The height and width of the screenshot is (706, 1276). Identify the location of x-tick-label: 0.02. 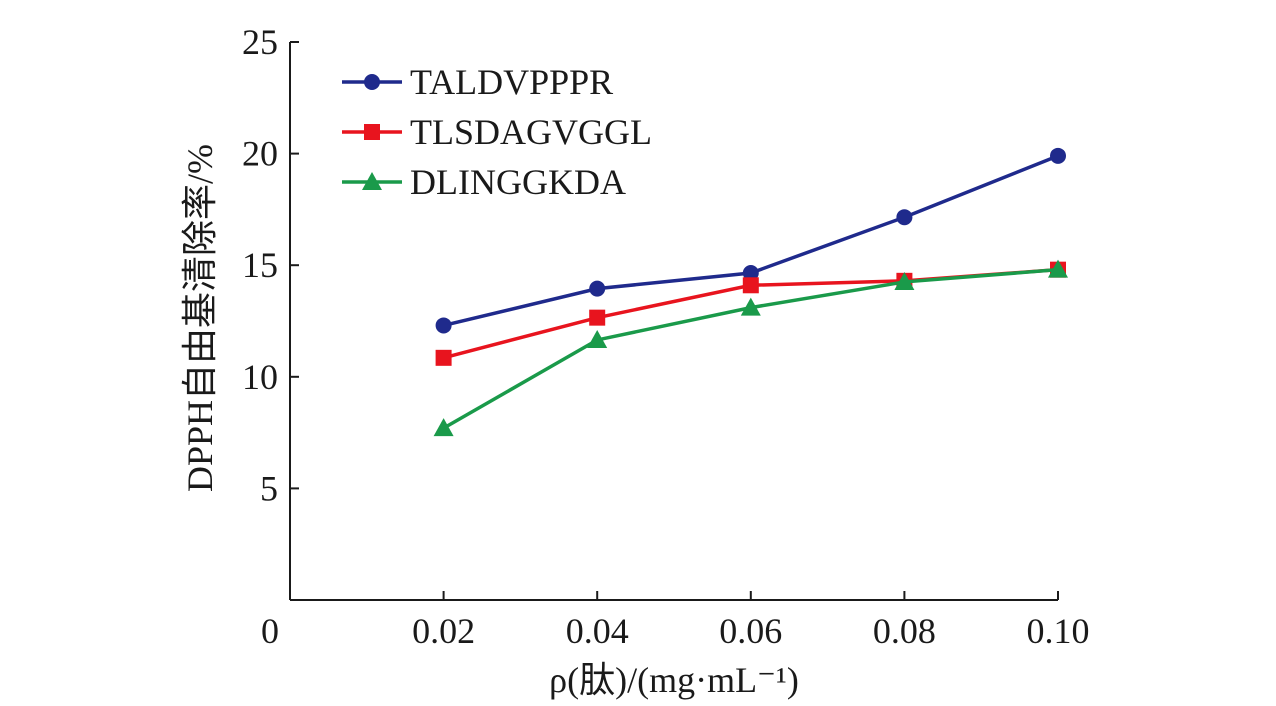
(443, 631).